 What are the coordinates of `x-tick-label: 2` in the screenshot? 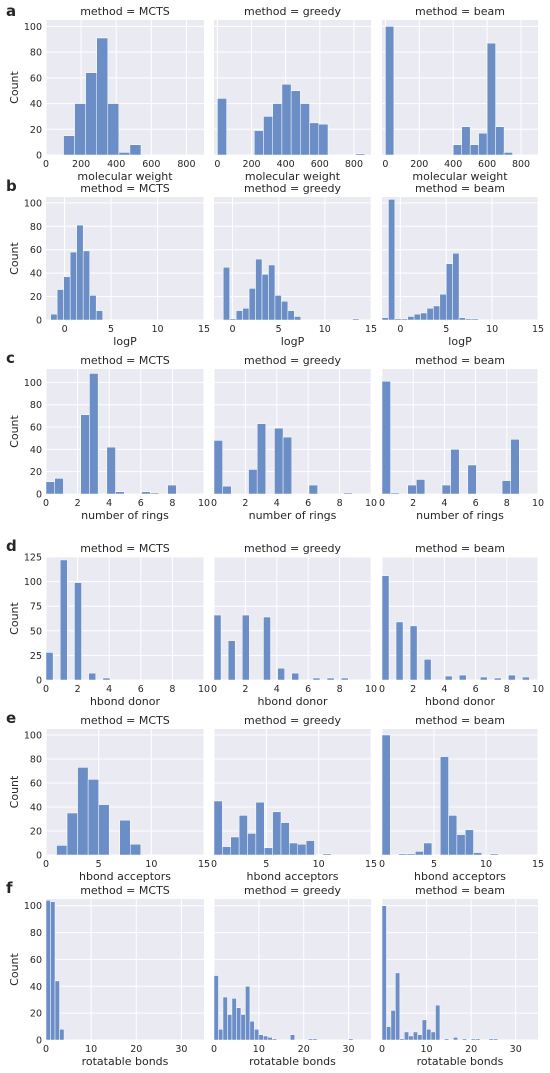 It's located at (78, 689).